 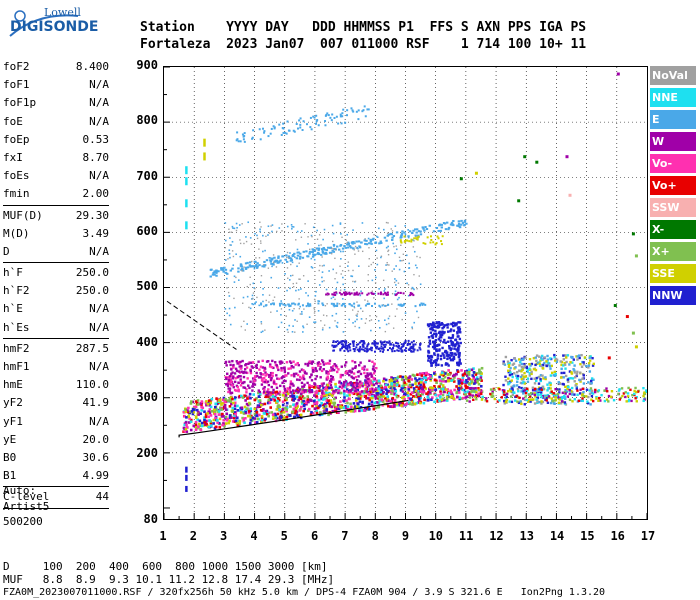 I want to click on x-tick-label: 13, so click(x=526, y=536).